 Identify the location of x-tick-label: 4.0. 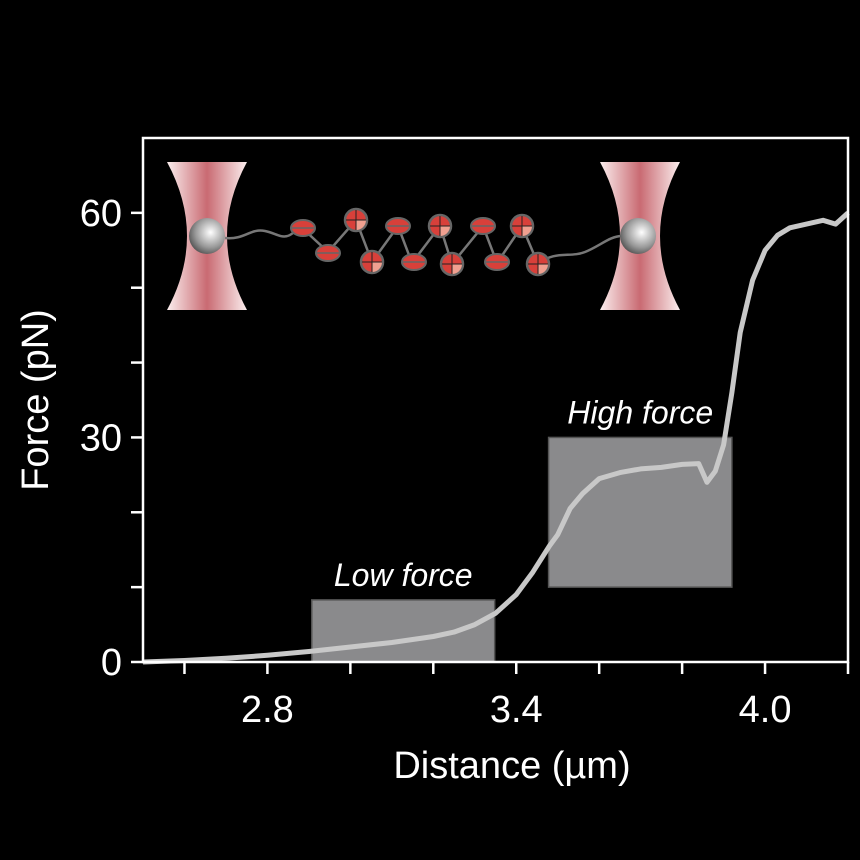
(765, 710).